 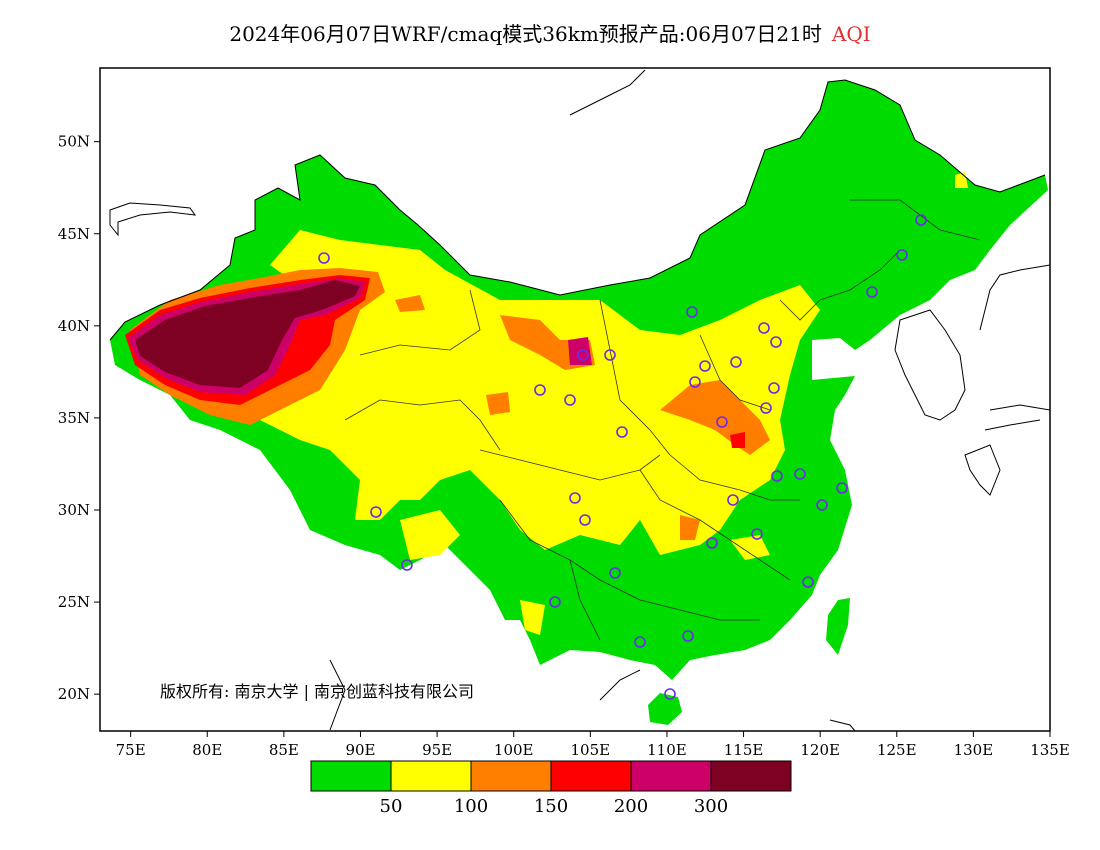 I want to click on x-tick-label: 120E, so click(x=820, y=750).